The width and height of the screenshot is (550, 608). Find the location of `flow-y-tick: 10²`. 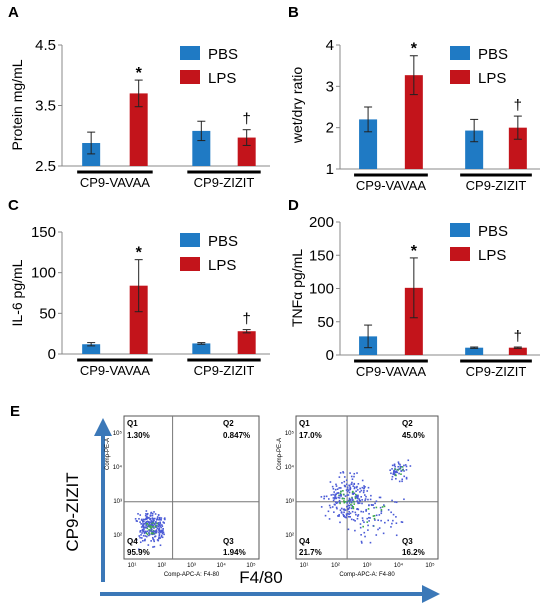

flow-y-tick: 10² is located at coordinates (117, 536).